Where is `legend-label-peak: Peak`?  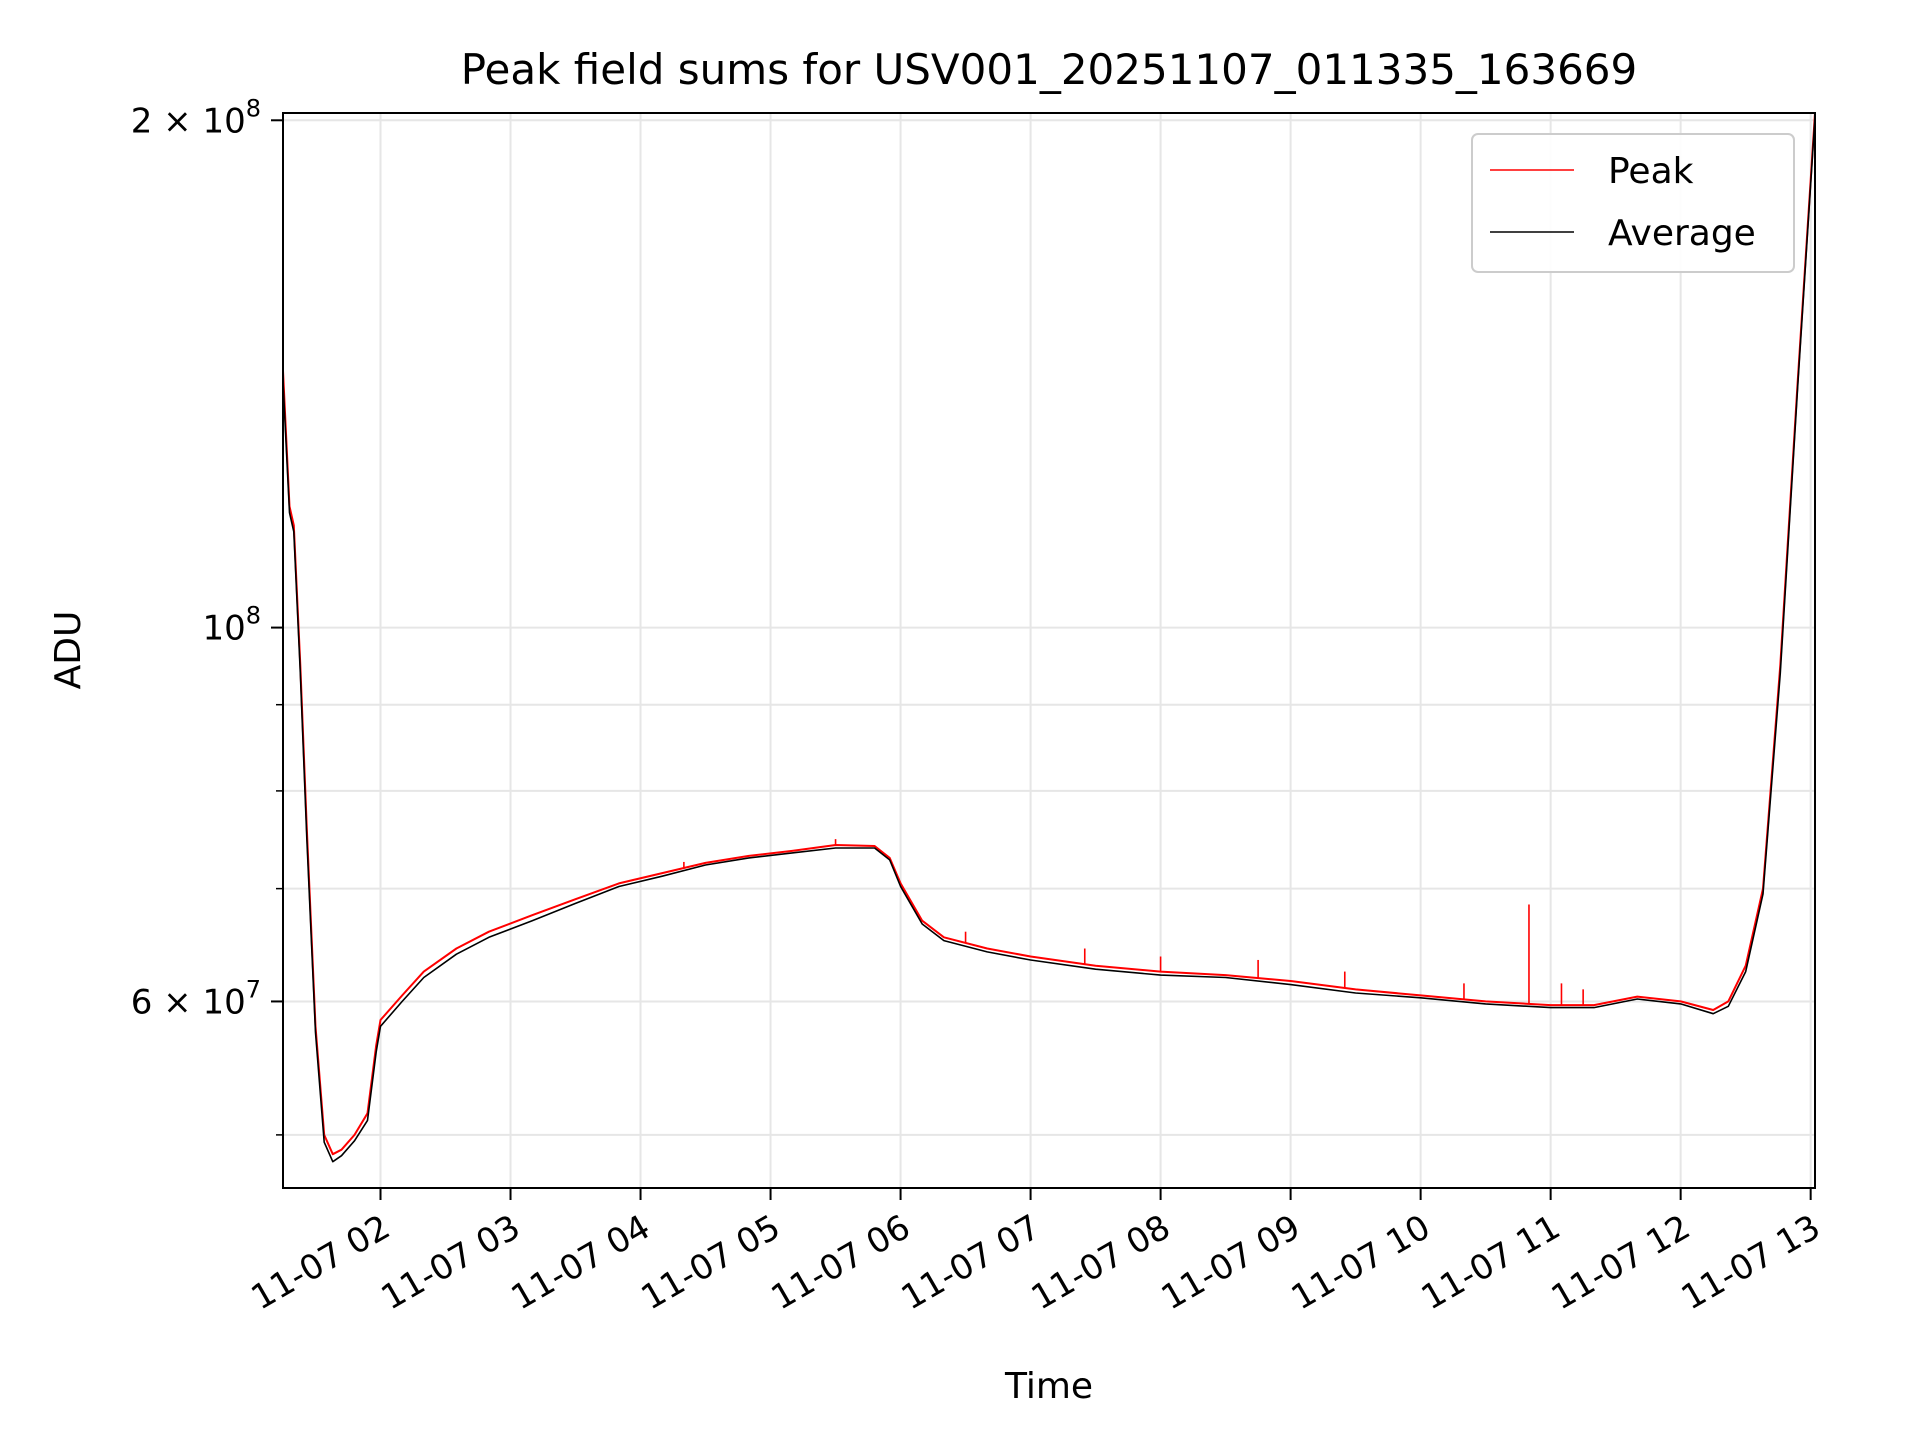
legend-label-peak: Peak is located at coordinates (1651, 171).